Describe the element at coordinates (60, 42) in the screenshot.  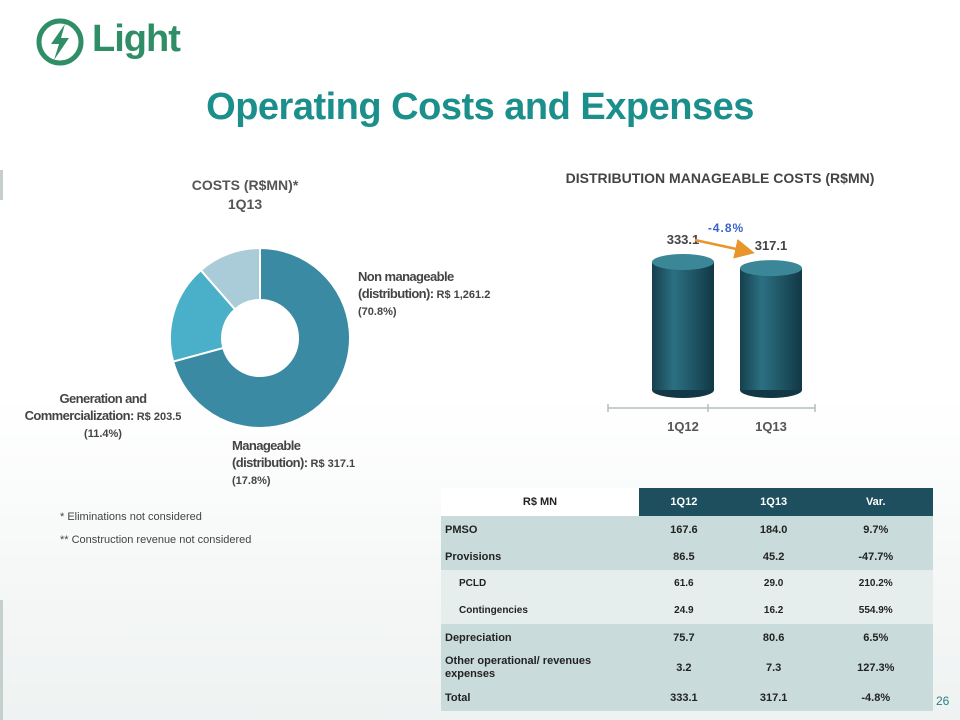
I see `logo-icon` at that location.